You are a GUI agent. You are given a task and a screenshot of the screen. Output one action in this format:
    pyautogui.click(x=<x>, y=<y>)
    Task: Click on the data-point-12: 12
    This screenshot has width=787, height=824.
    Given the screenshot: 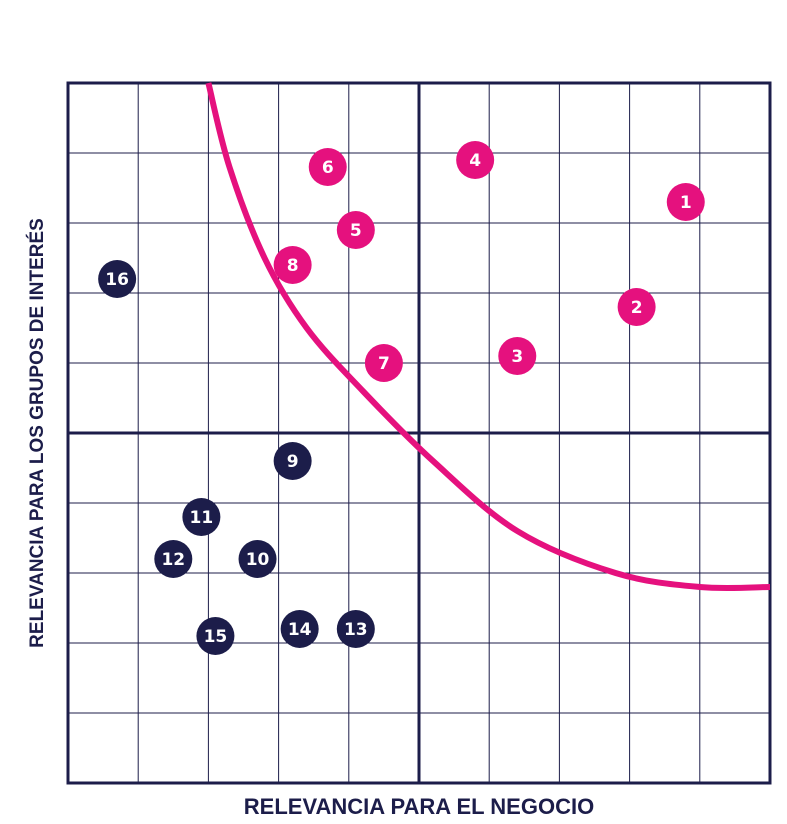 What is the action you would take?
    pyautogui.click(x=173, y=559)
    